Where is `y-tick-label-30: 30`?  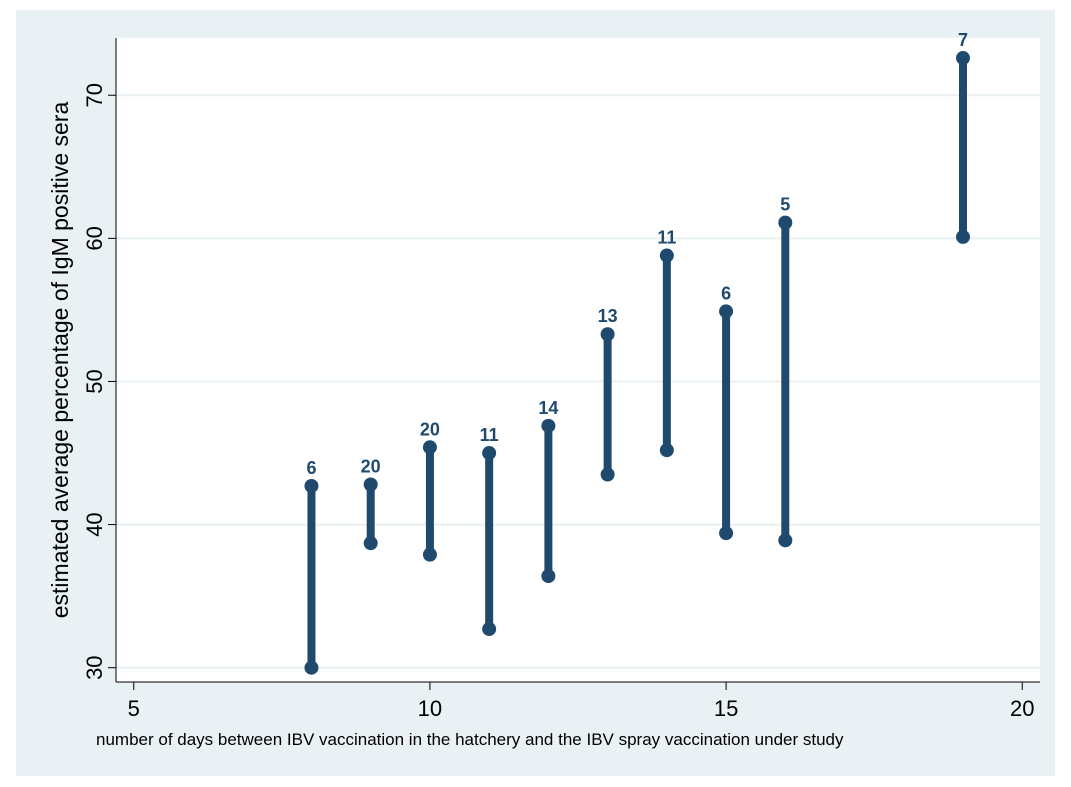
y-tick-label-30: 30 is located at coordinates (94, 667).